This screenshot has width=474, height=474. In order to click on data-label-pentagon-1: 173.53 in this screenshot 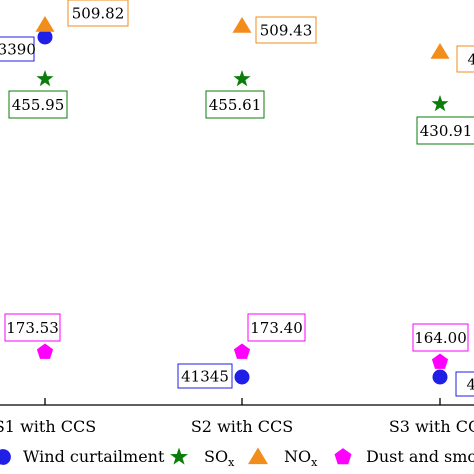, I will do `click(32, 328)`.